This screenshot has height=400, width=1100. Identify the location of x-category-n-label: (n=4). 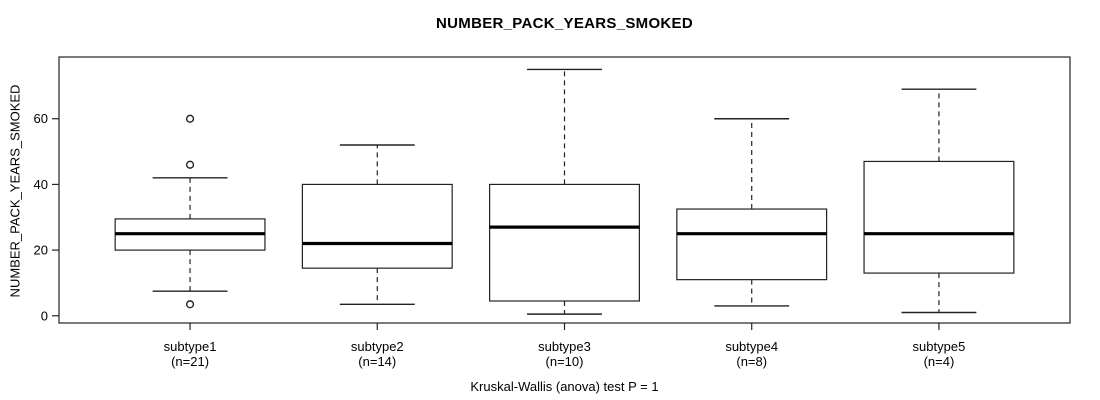
(939, 361).